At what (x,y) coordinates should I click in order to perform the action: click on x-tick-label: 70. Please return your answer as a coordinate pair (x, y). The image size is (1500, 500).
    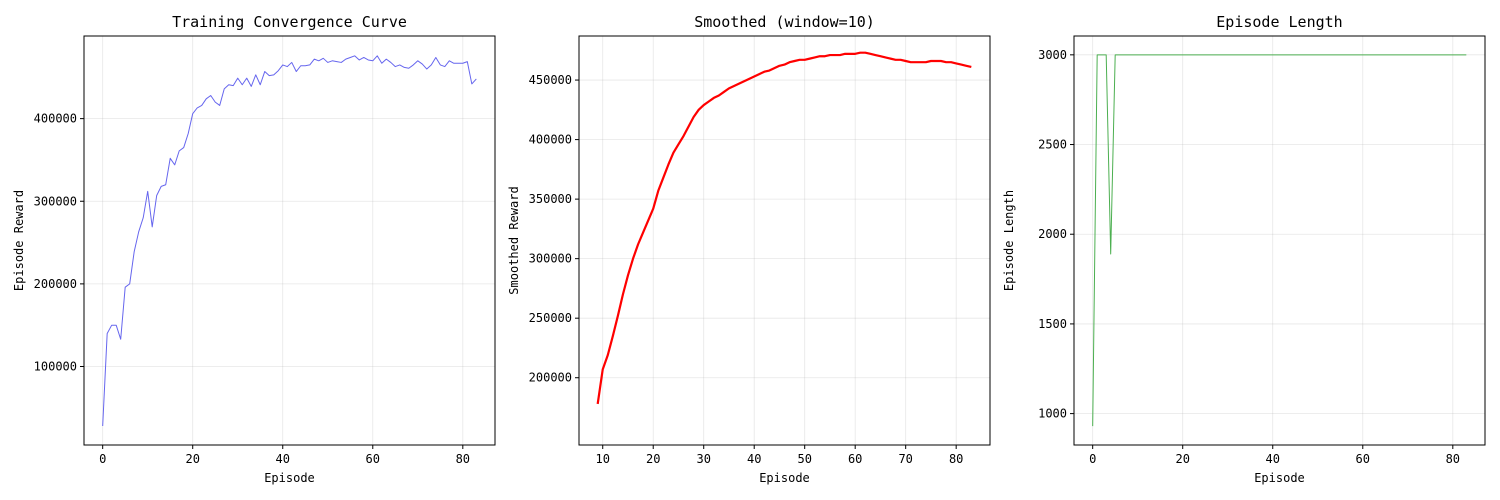
    Looking at the image, I should click on (905, 459).